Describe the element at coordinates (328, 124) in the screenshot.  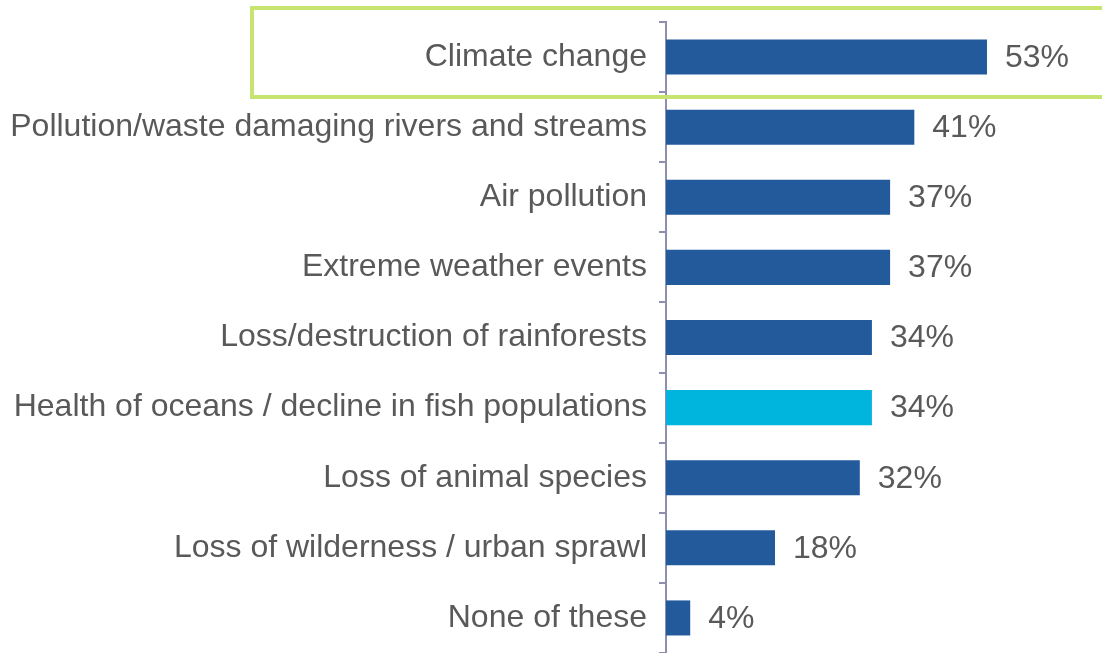
I see `y-tick-label: Pollution/waste damaging rivers and streams` at that location.